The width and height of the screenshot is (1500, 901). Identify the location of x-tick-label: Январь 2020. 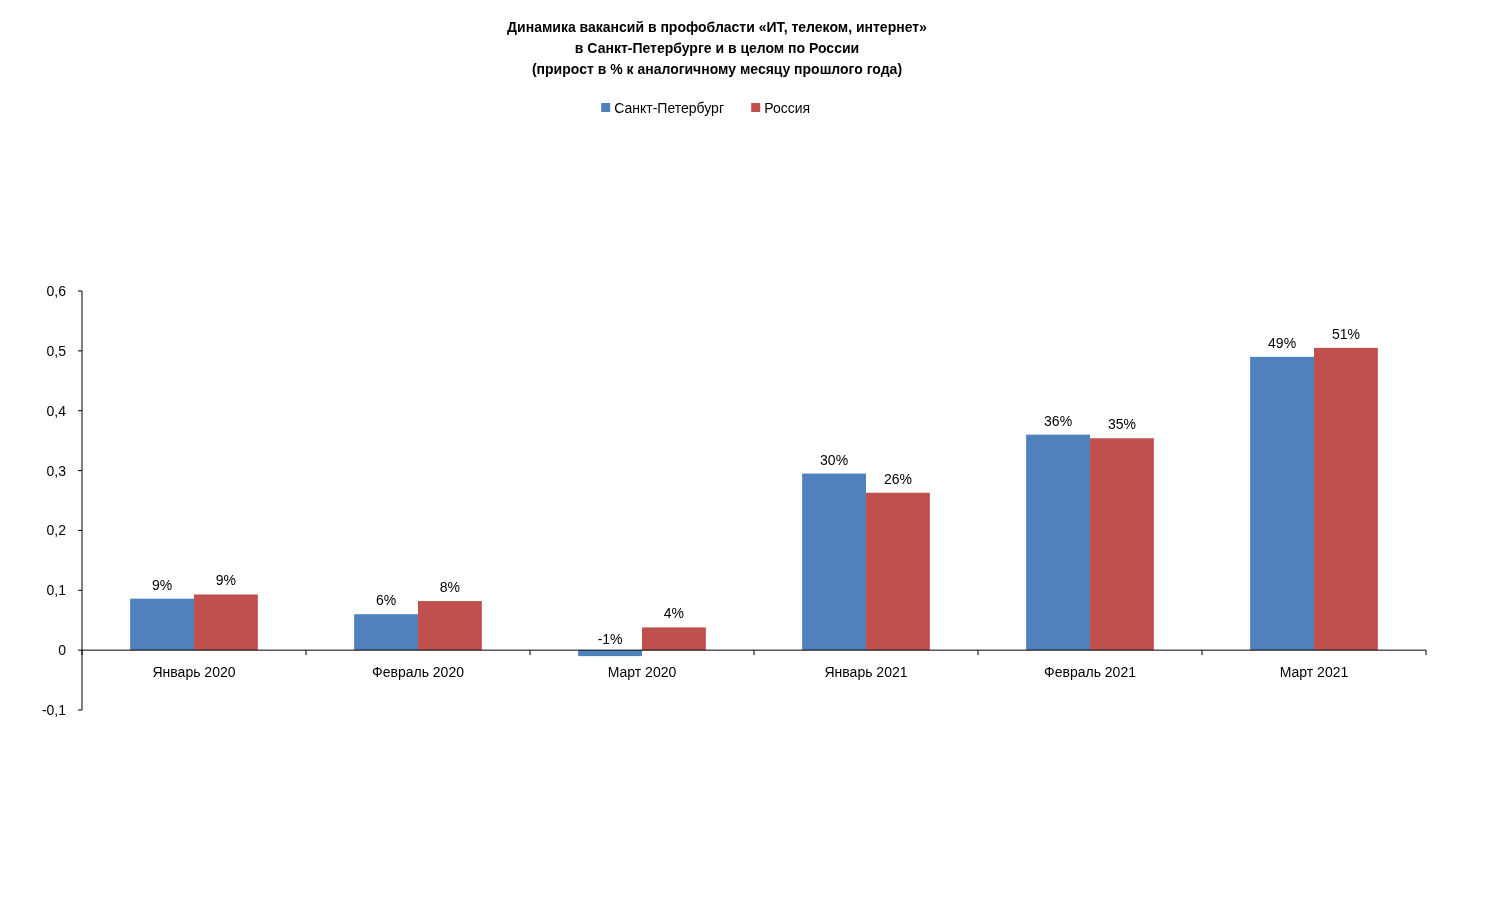
(194, 672).